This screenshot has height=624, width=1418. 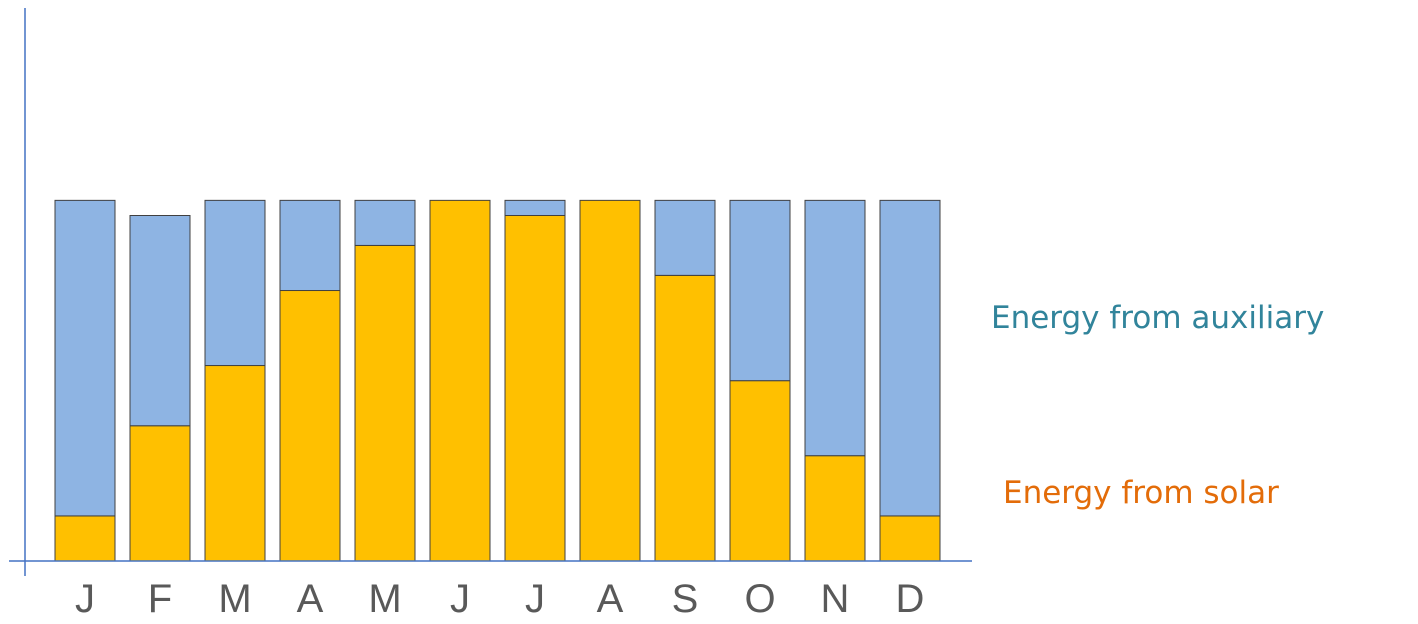 What do you see at coordinates (910, 599) in the screenshot?
I see `x-tick-label-12: D` at bounding box center [910, 599].